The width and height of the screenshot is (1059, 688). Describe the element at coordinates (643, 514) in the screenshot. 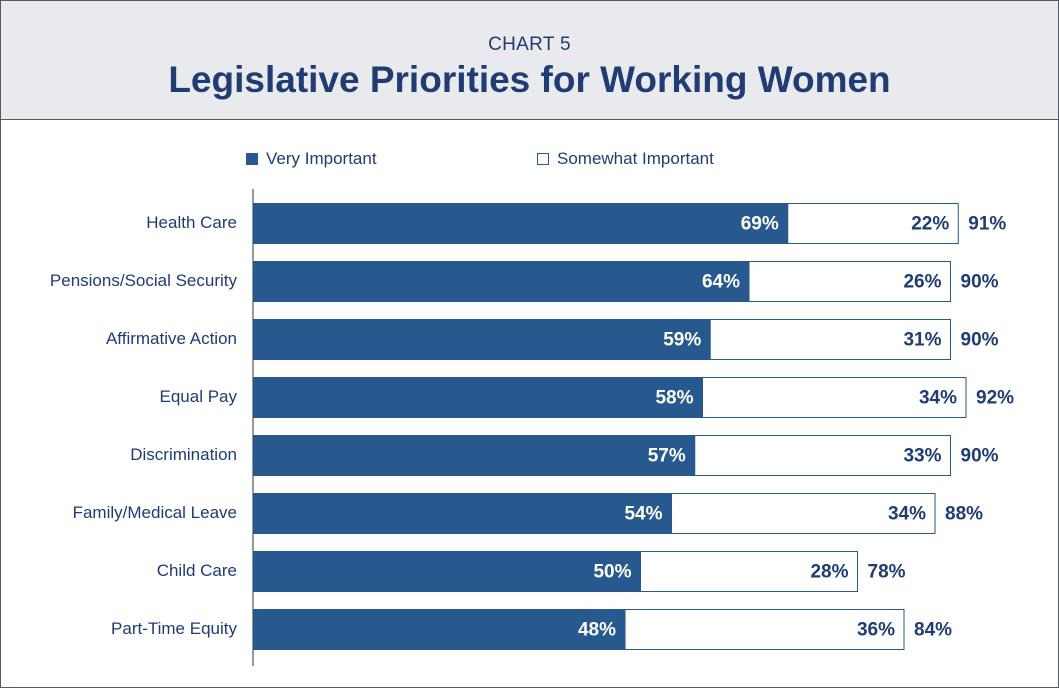

I see `data-label-very-important: 54%` at that location.